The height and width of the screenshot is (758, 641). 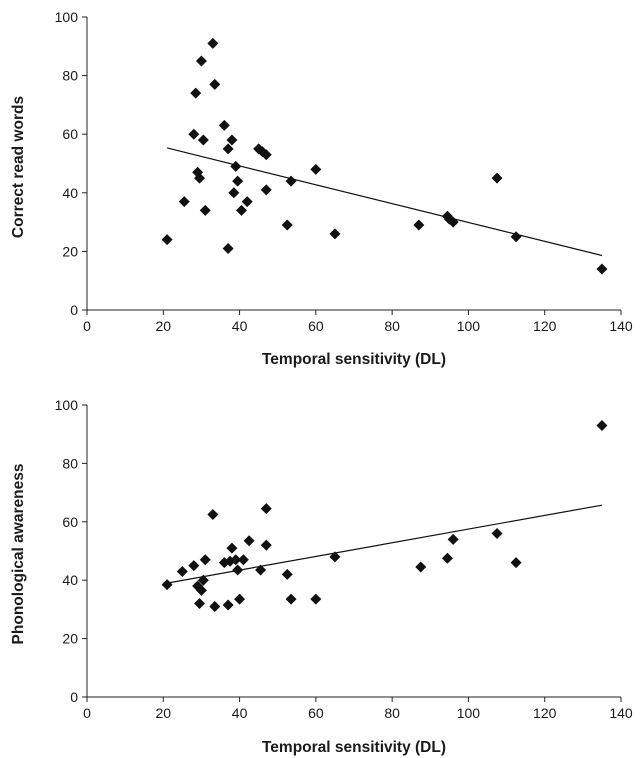 What do you see at coordinates (18, 167) in the screenshot?
I see `y-axis-title: Correct read words` at bounding box center [18, 167].